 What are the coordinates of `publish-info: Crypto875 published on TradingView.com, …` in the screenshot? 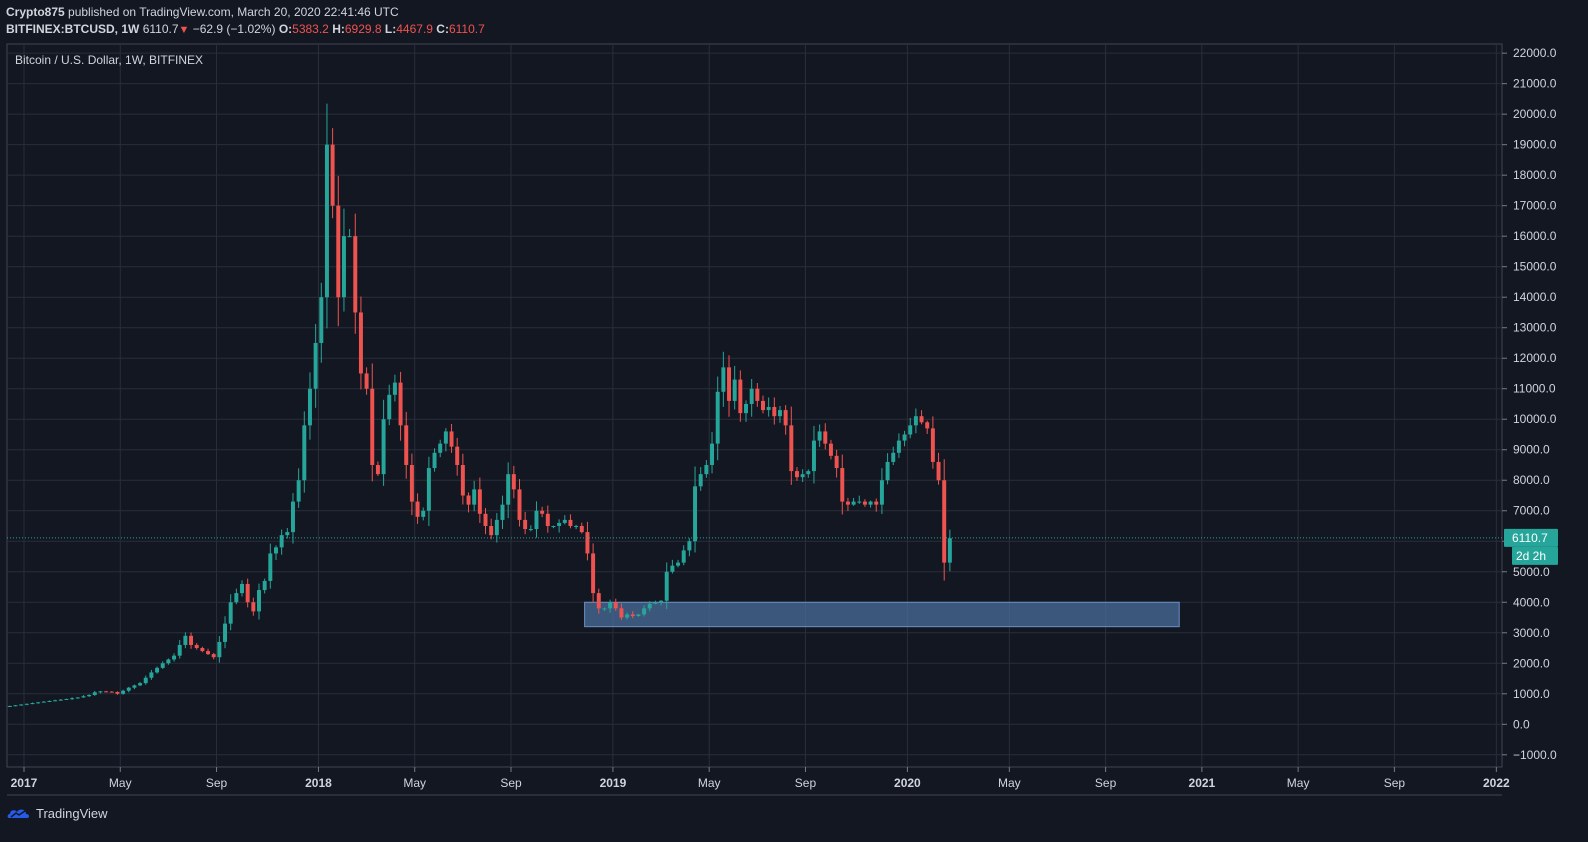 It's located at (202, 12).